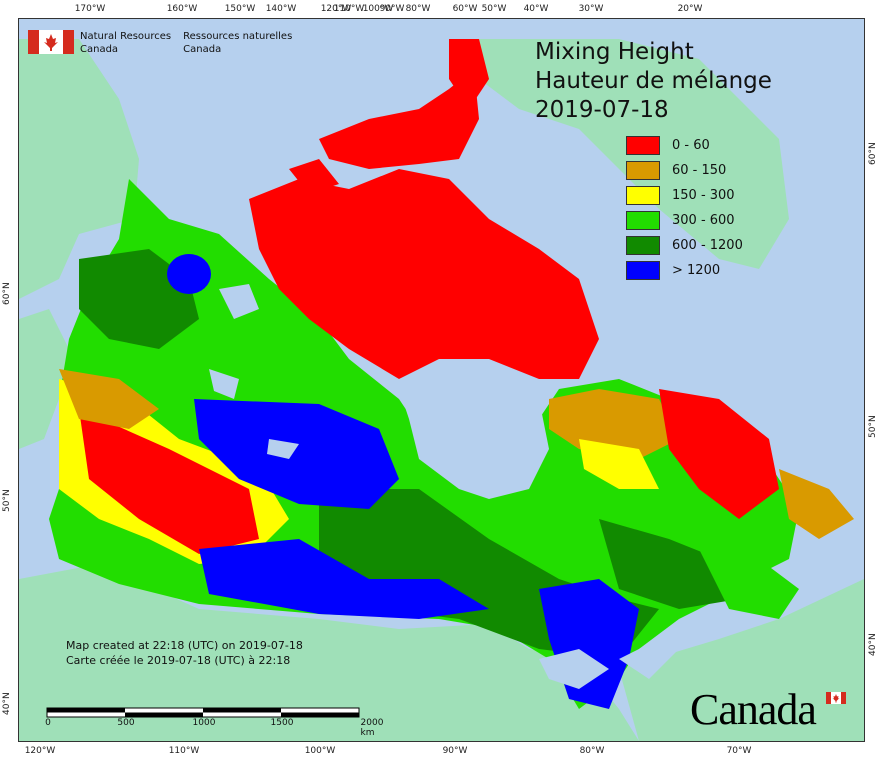 This screenshot has height=760, width=880. What do you see at coordinates (592, 751) in the screenshot?
I see `tick-bottom: 80°W` at bounding box center [592, 751].